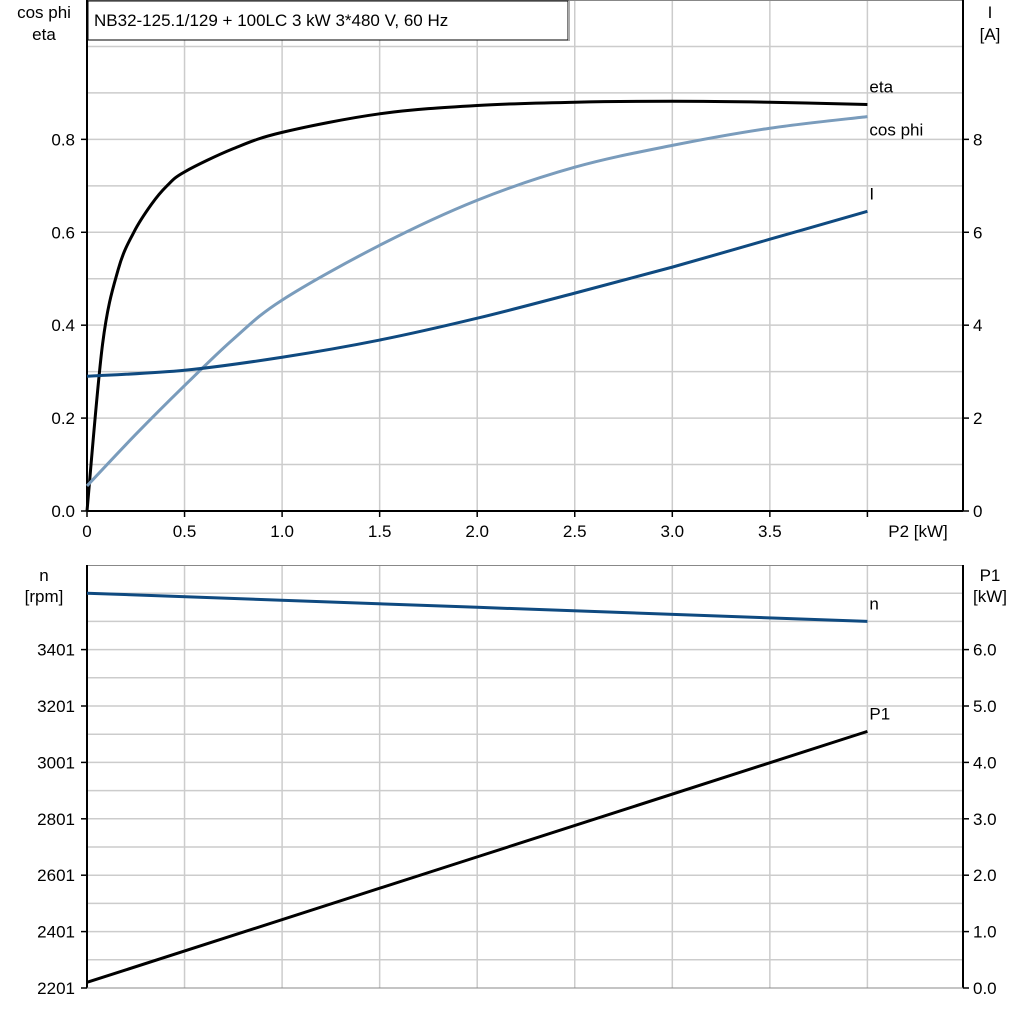  Describe the element at coordinates (977, 511) in the screenshot. I see `y-tick-label-right: 0` at that location.